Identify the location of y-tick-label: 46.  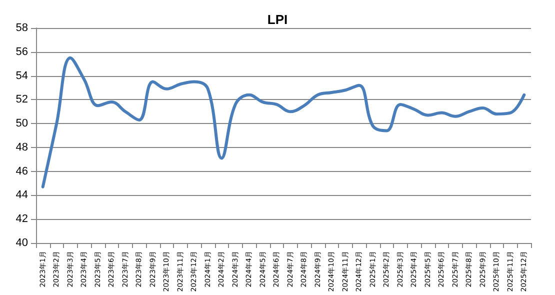
(22, 171).